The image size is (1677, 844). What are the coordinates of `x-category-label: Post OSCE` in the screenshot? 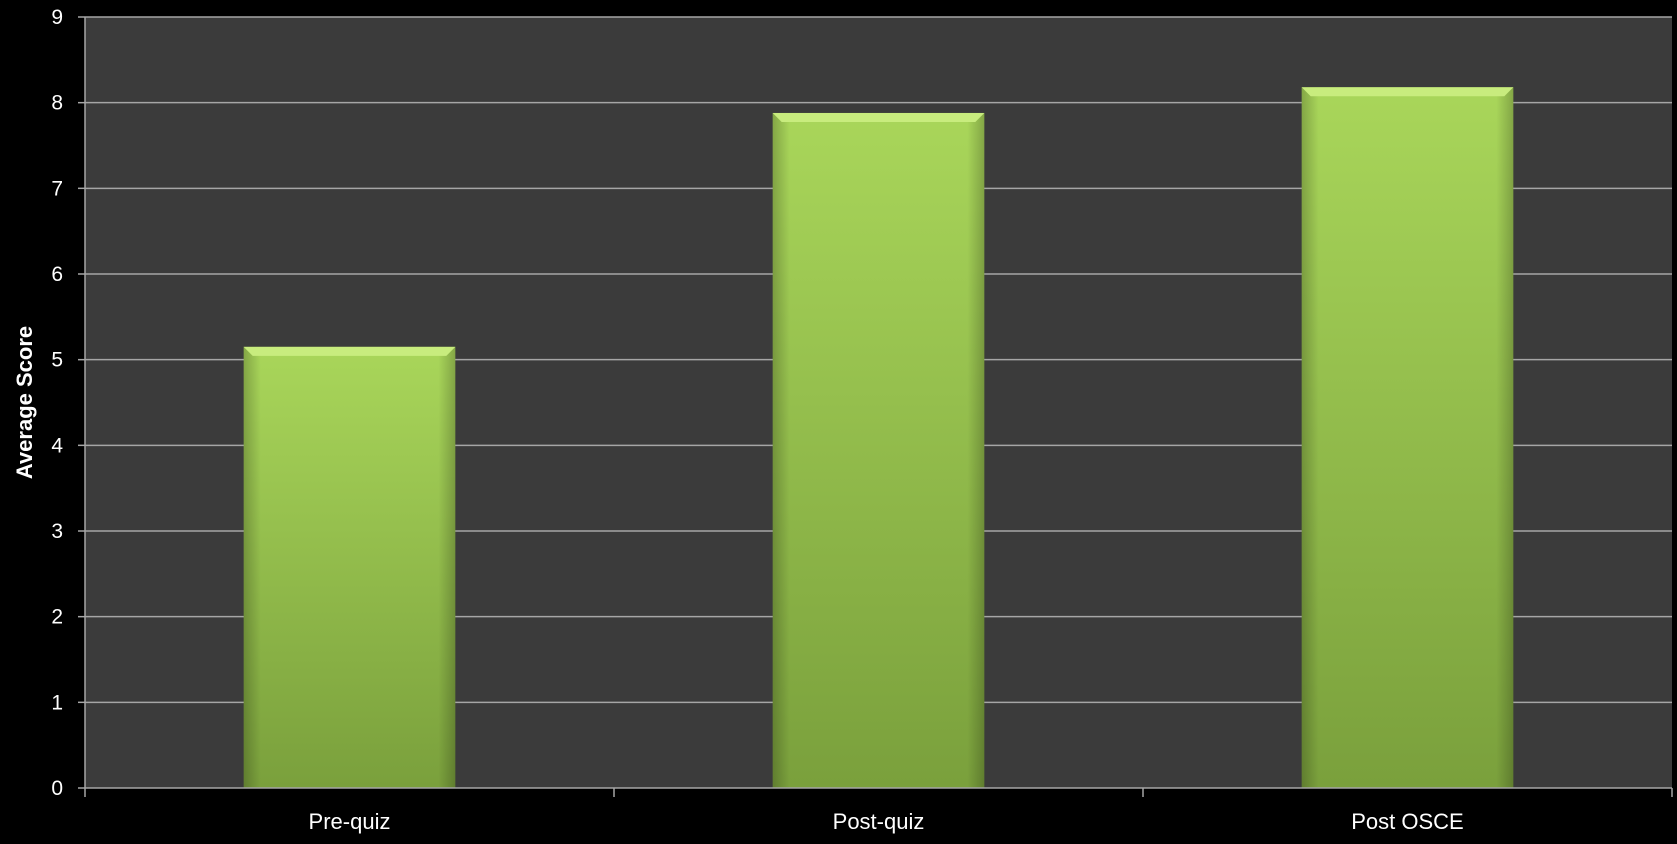 It's located at (1407, 821).